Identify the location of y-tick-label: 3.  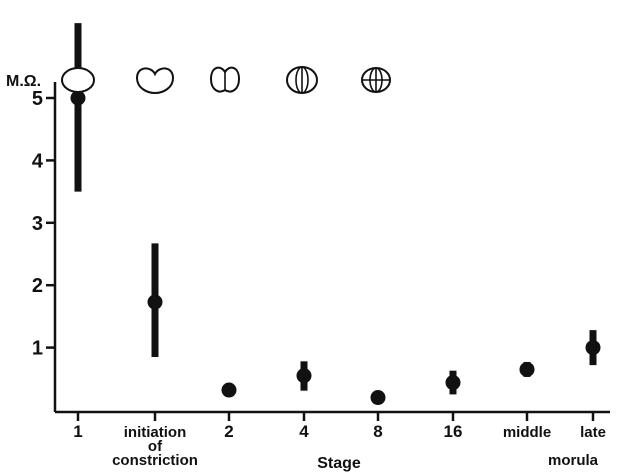
(37, 224).